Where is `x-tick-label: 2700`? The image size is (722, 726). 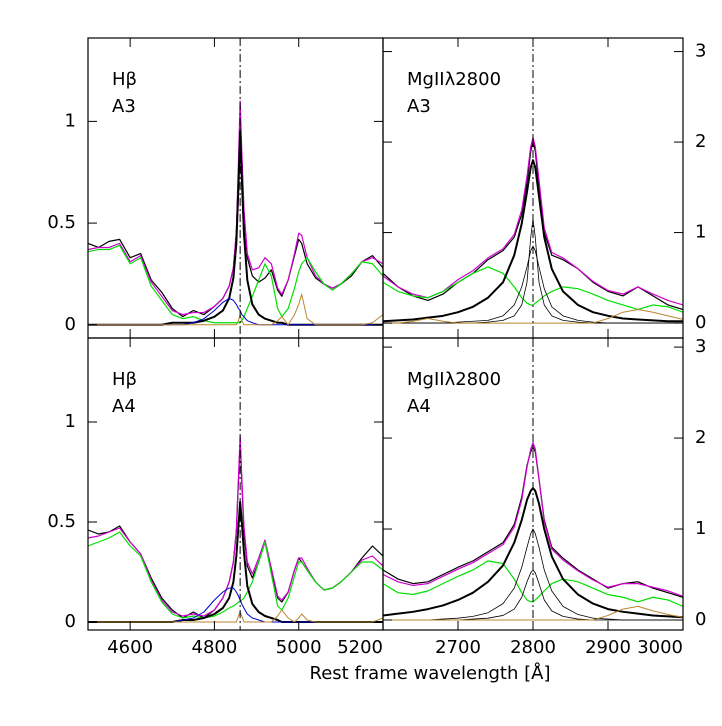 x-tick-label: 2700 is located at coordinates (458, 647).